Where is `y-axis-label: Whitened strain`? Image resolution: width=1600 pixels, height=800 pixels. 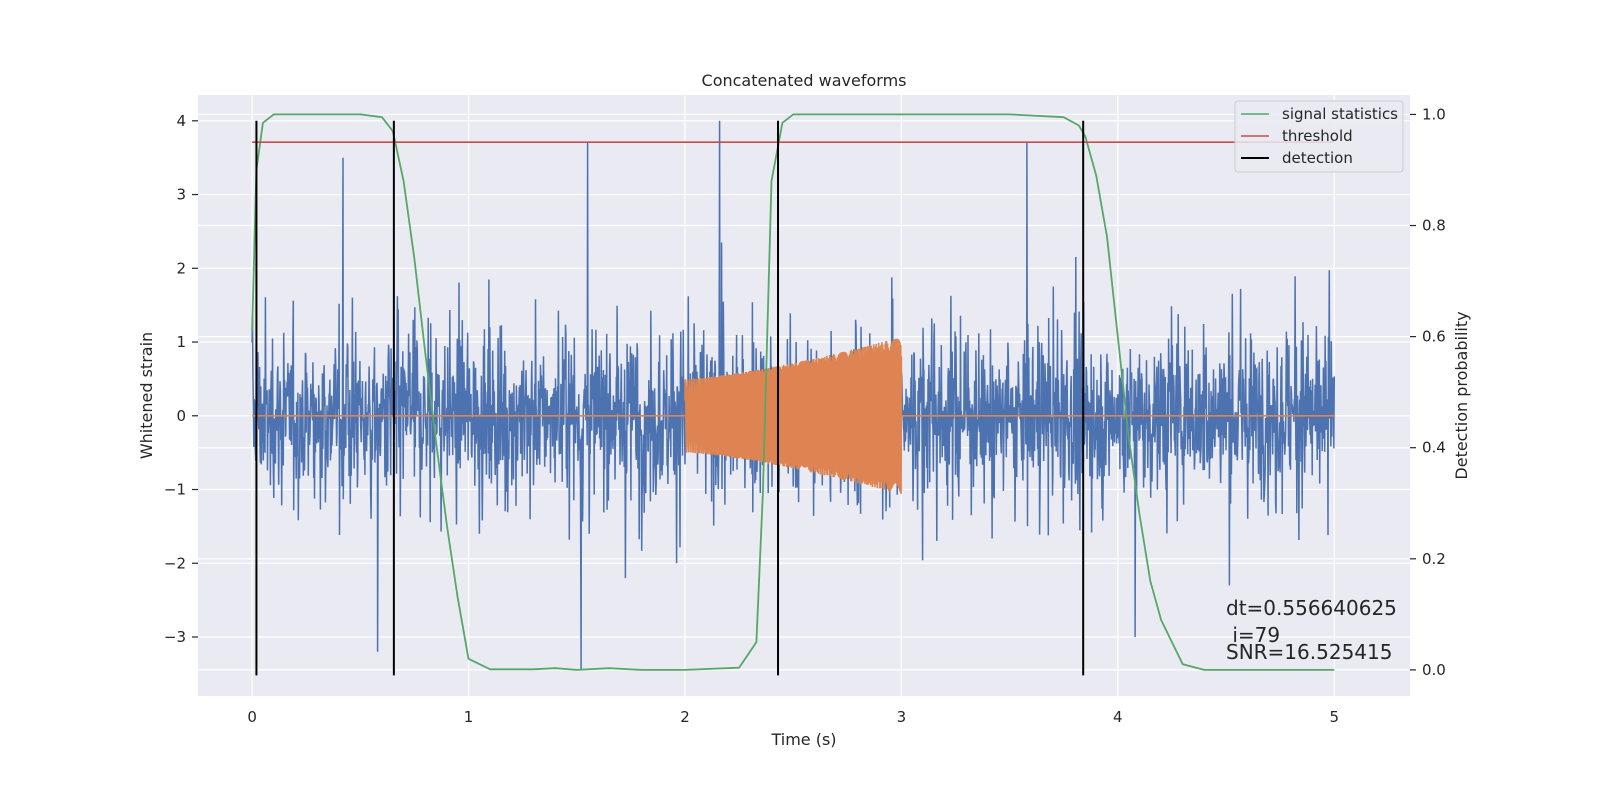 y-axis-label: Whitened strain is located at coordinates (146, 395).